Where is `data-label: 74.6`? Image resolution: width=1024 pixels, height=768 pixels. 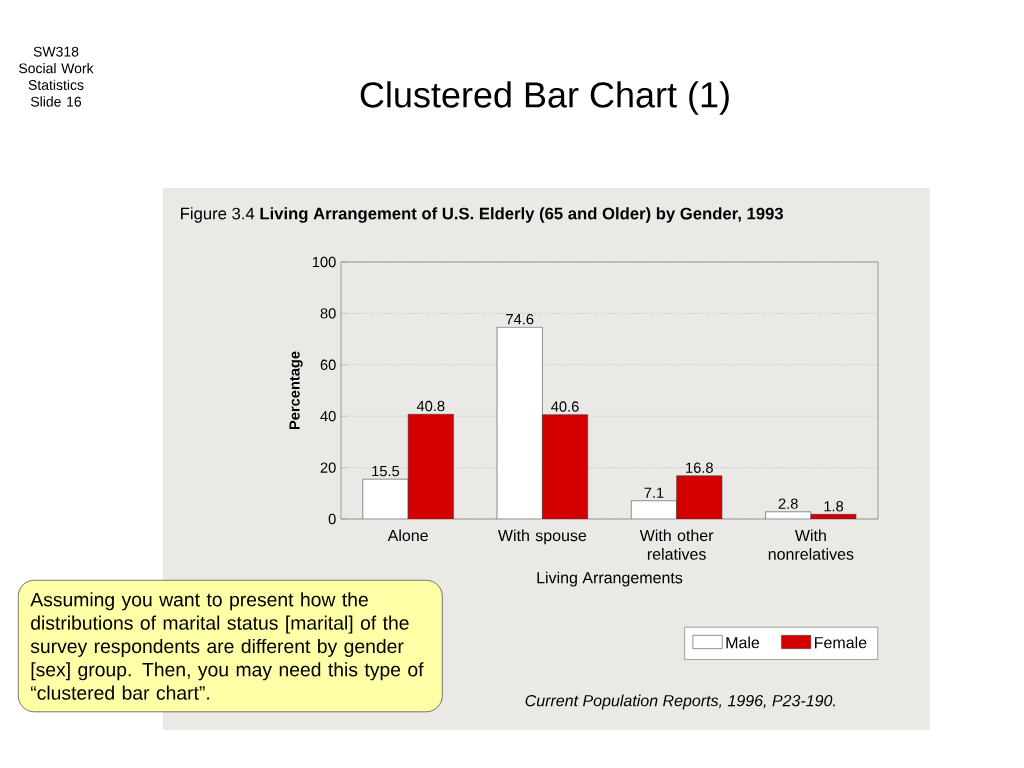
data-label: 74.6 is located at coordinates (520, 319).